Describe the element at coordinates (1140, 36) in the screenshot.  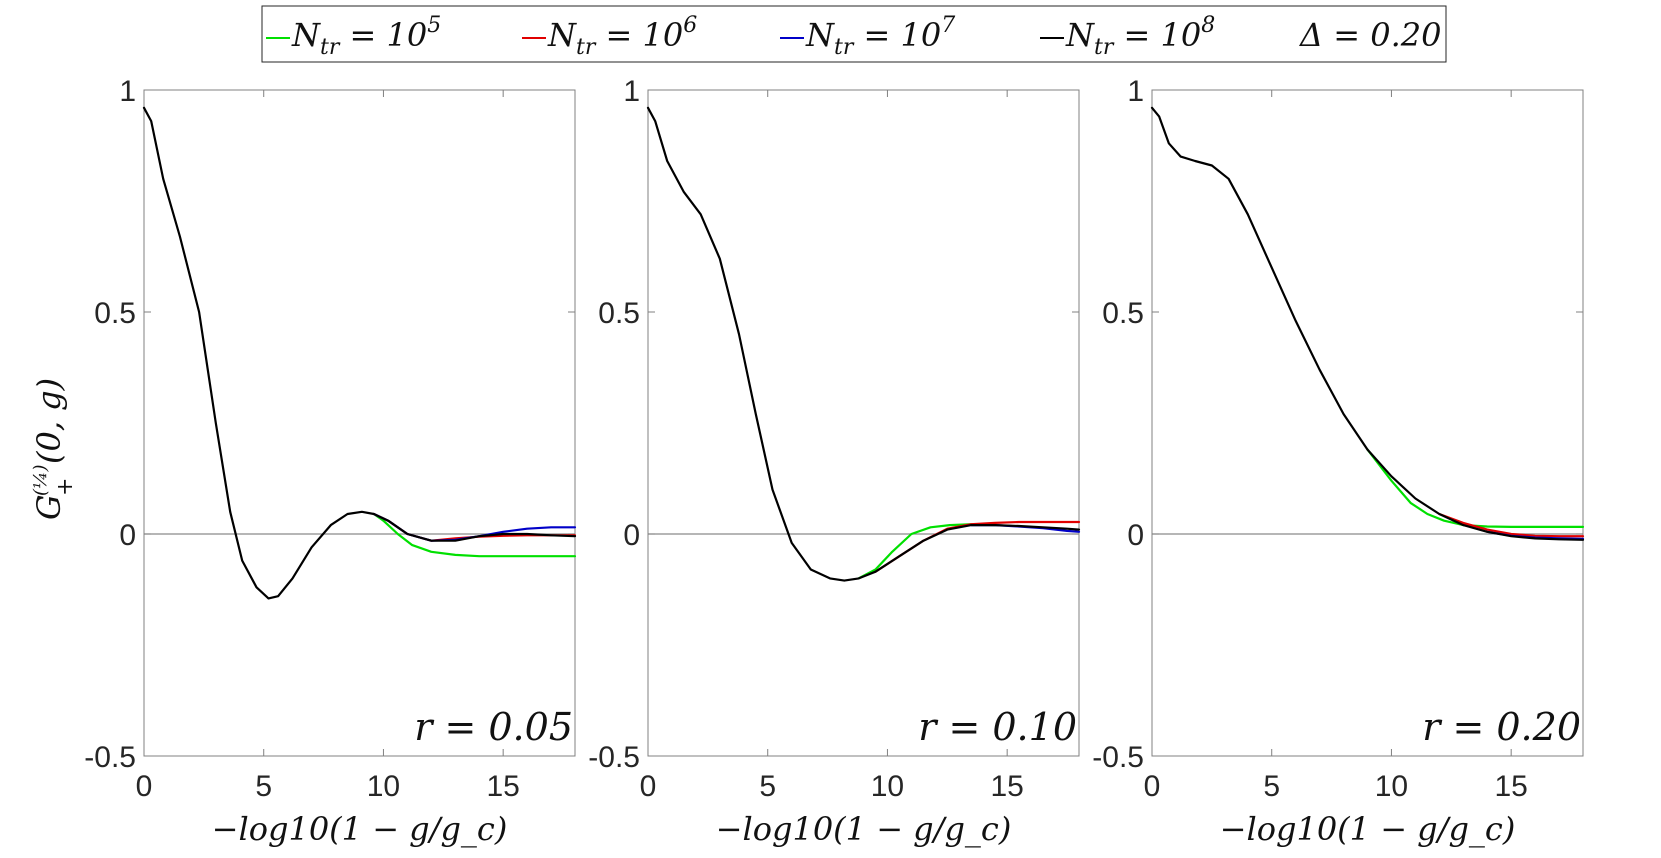
I see `legend-label-4: Ntr = 108` at that location.